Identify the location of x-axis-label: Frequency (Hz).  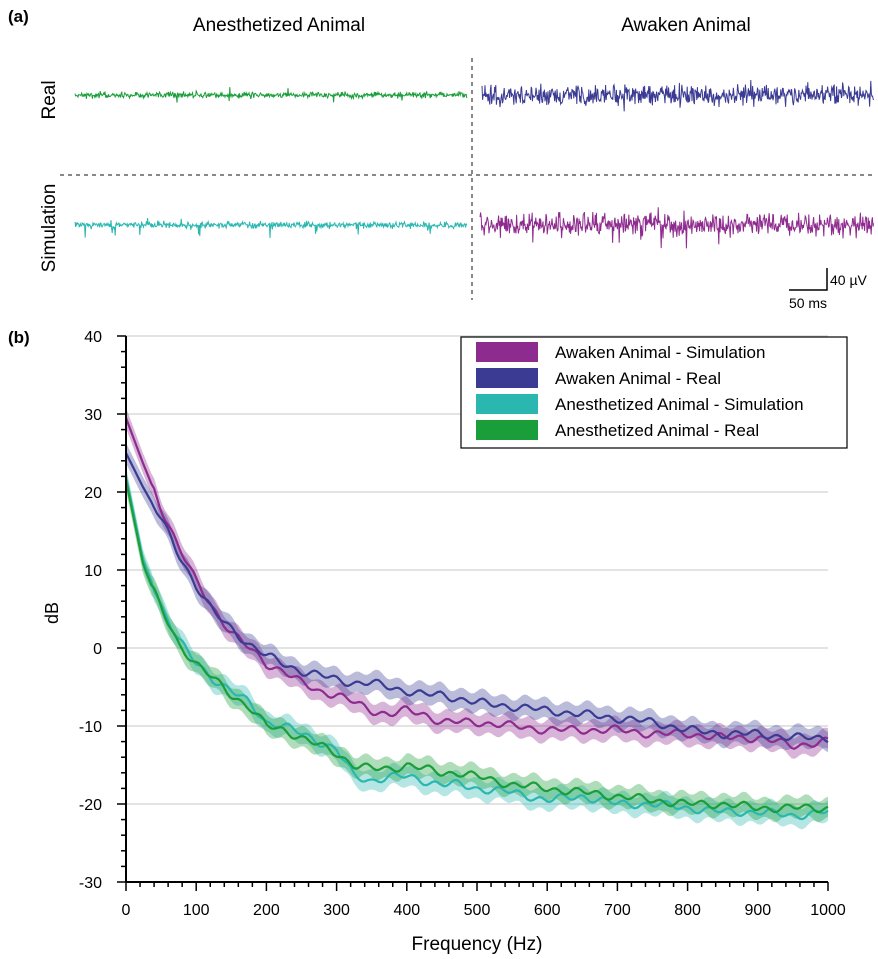
(477, 944).